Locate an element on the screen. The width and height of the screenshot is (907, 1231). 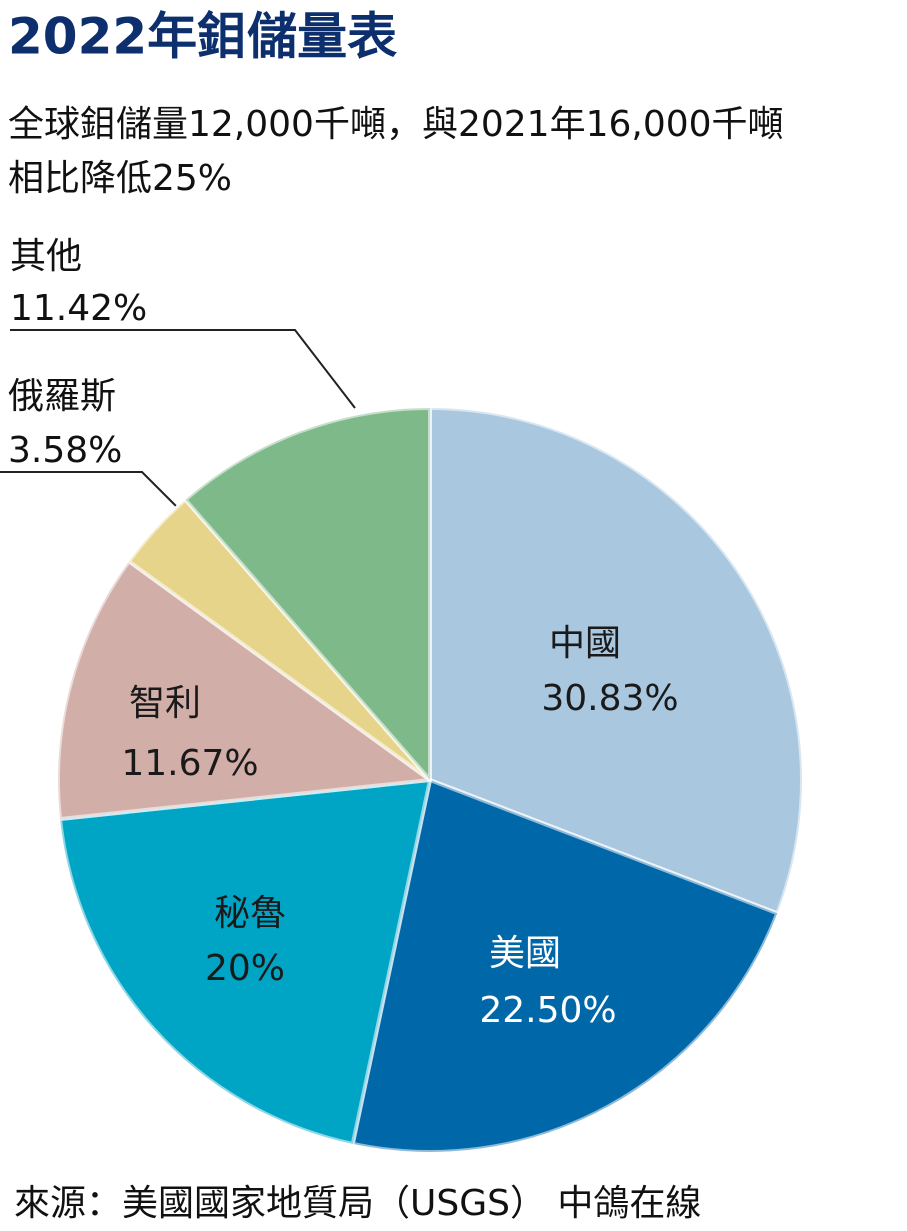
source-note: 來源：美國國家地質局（USGS） 中鴿在線 is located at coordinates (357, 1203).